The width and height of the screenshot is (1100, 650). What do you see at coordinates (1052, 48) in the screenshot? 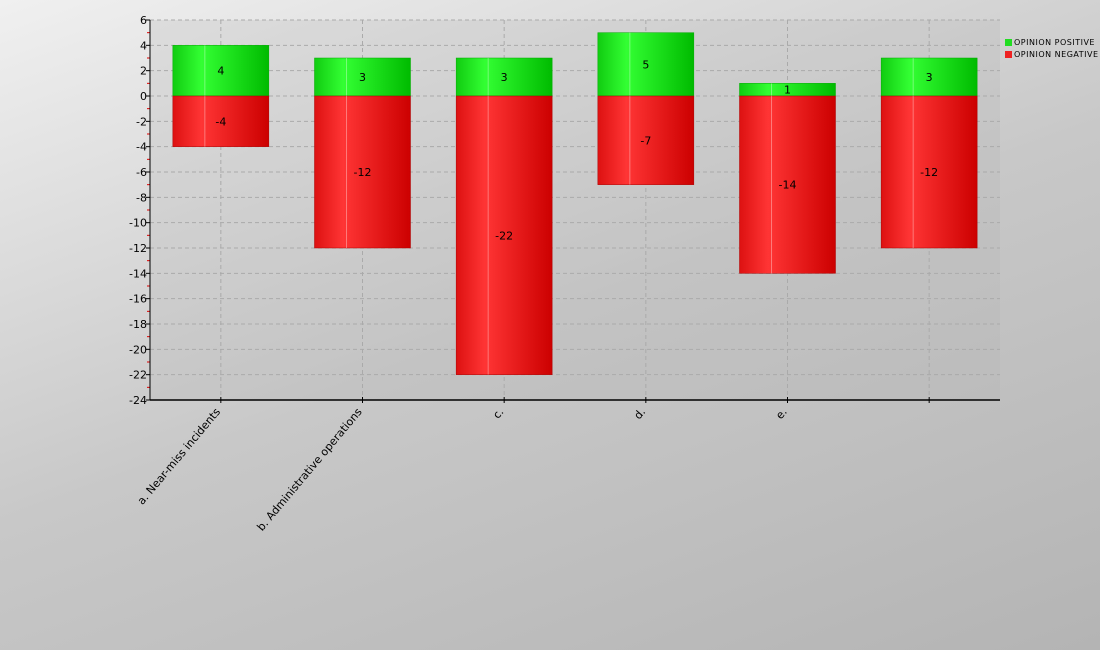
I see `legend: OPINION POSITIVE OPINION NEGATIVE` at bounding box center [1052, 48].